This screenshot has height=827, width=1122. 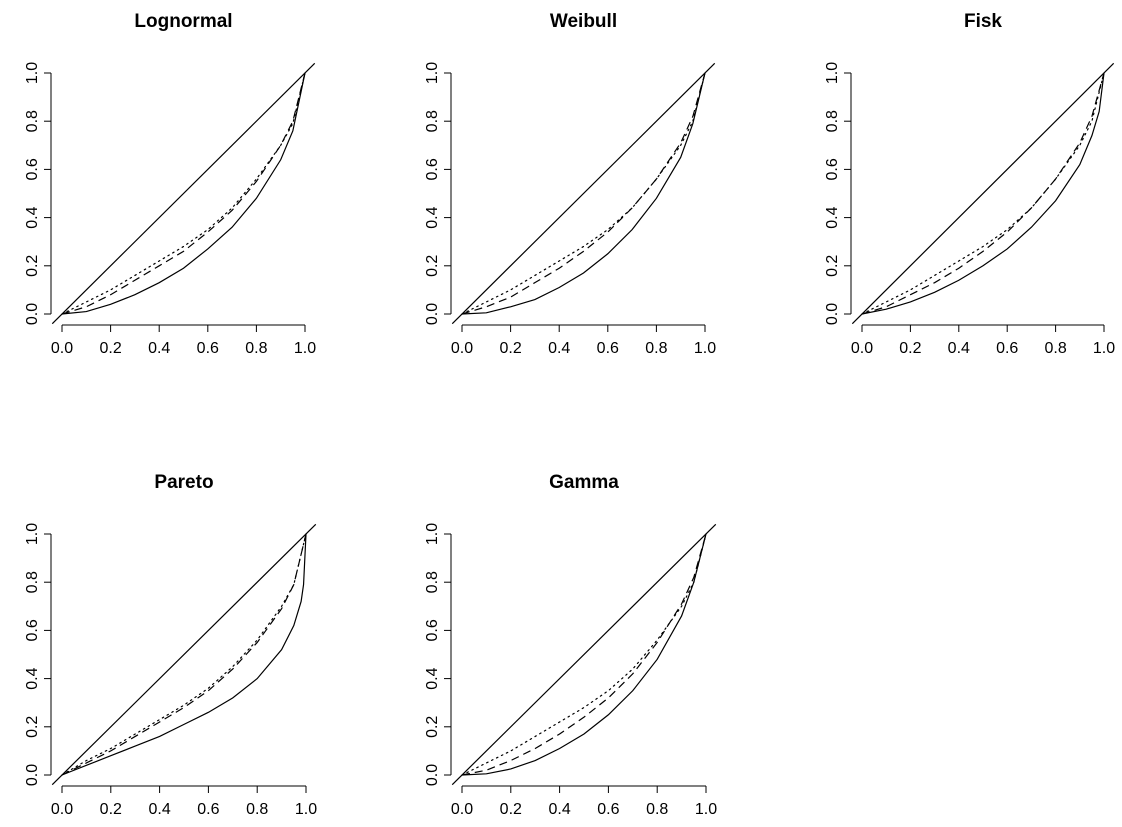 I want to click on panel-title: Fisk, so click(x=983, y=21).